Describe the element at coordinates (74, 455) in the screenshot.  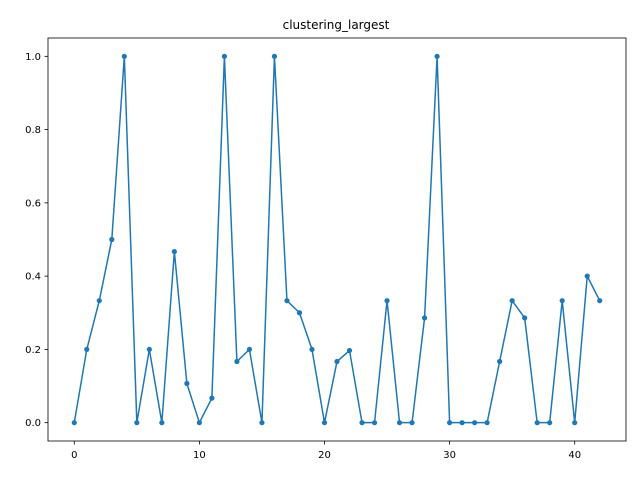
I see `x-tick-label: 0` at that location.